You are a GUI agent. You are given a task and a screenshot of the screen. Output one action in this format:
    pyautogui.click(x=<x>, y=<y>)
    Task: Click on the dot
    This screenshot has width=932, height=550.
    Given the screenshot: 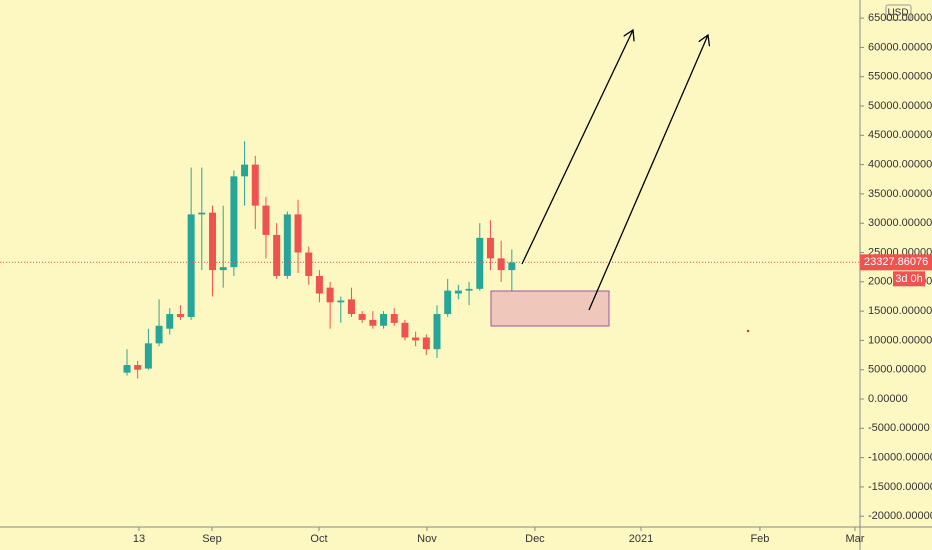 What is the action you would take?
    pyautogui.click(x=748, y=331)
    